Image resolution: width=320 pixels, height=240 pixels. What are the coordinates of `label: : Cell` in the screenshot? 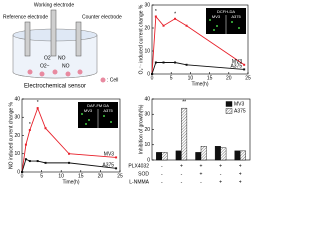 It's located at (112, 80).